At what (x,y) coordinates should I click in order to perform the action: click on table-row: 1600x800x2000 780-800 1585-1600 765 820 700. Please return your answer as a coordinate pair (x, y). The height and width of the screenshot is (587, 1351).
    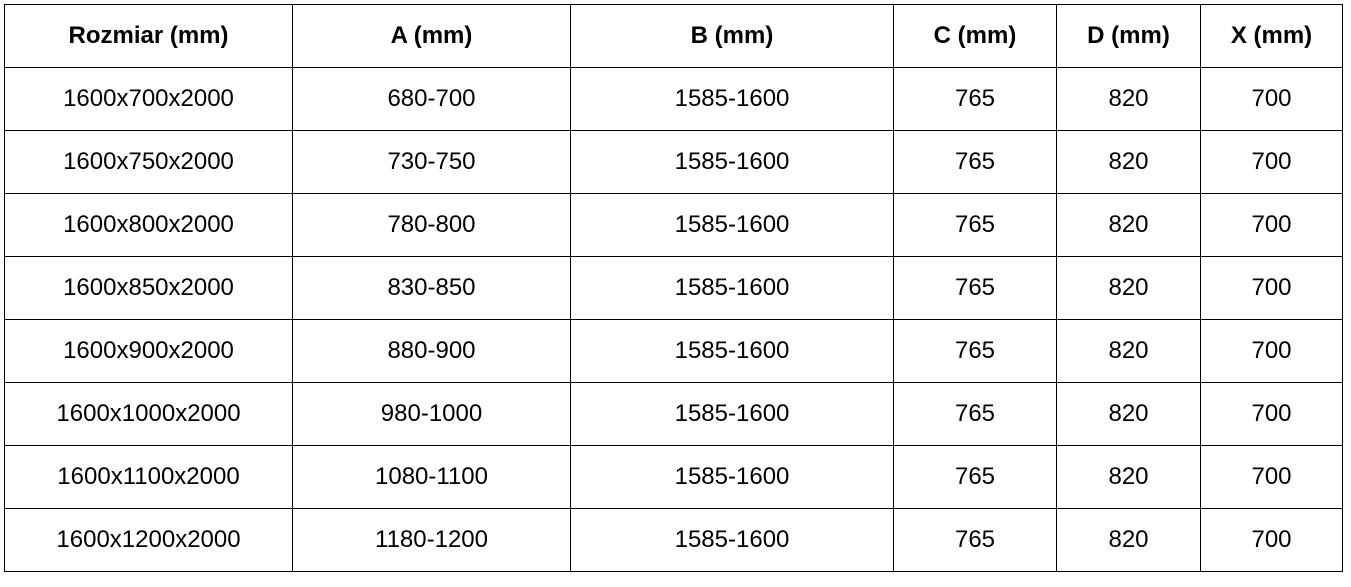
    Looking at the image, I should click on (673, 225).